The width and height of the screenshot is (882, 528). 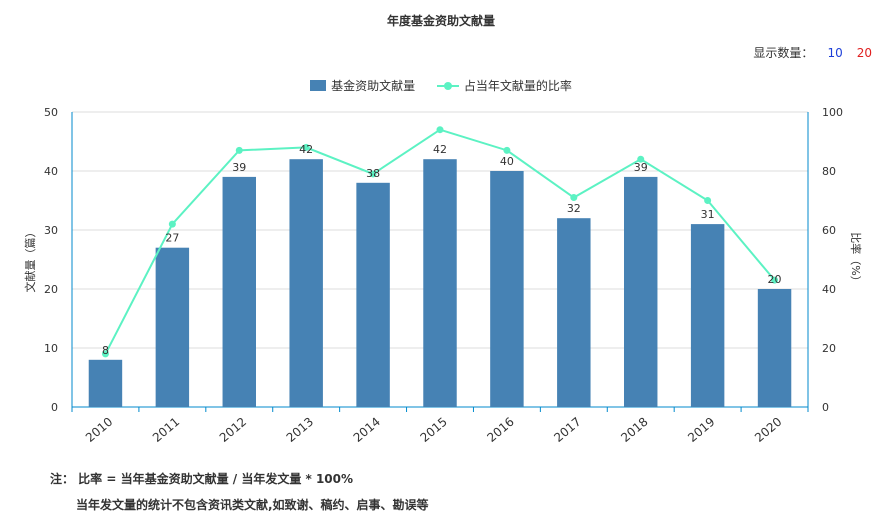 What do you see at coordinates (440, 21) in the screenshot?
I see `chart-title: 年度基金资助文献量` at bounding box center [440, 21].